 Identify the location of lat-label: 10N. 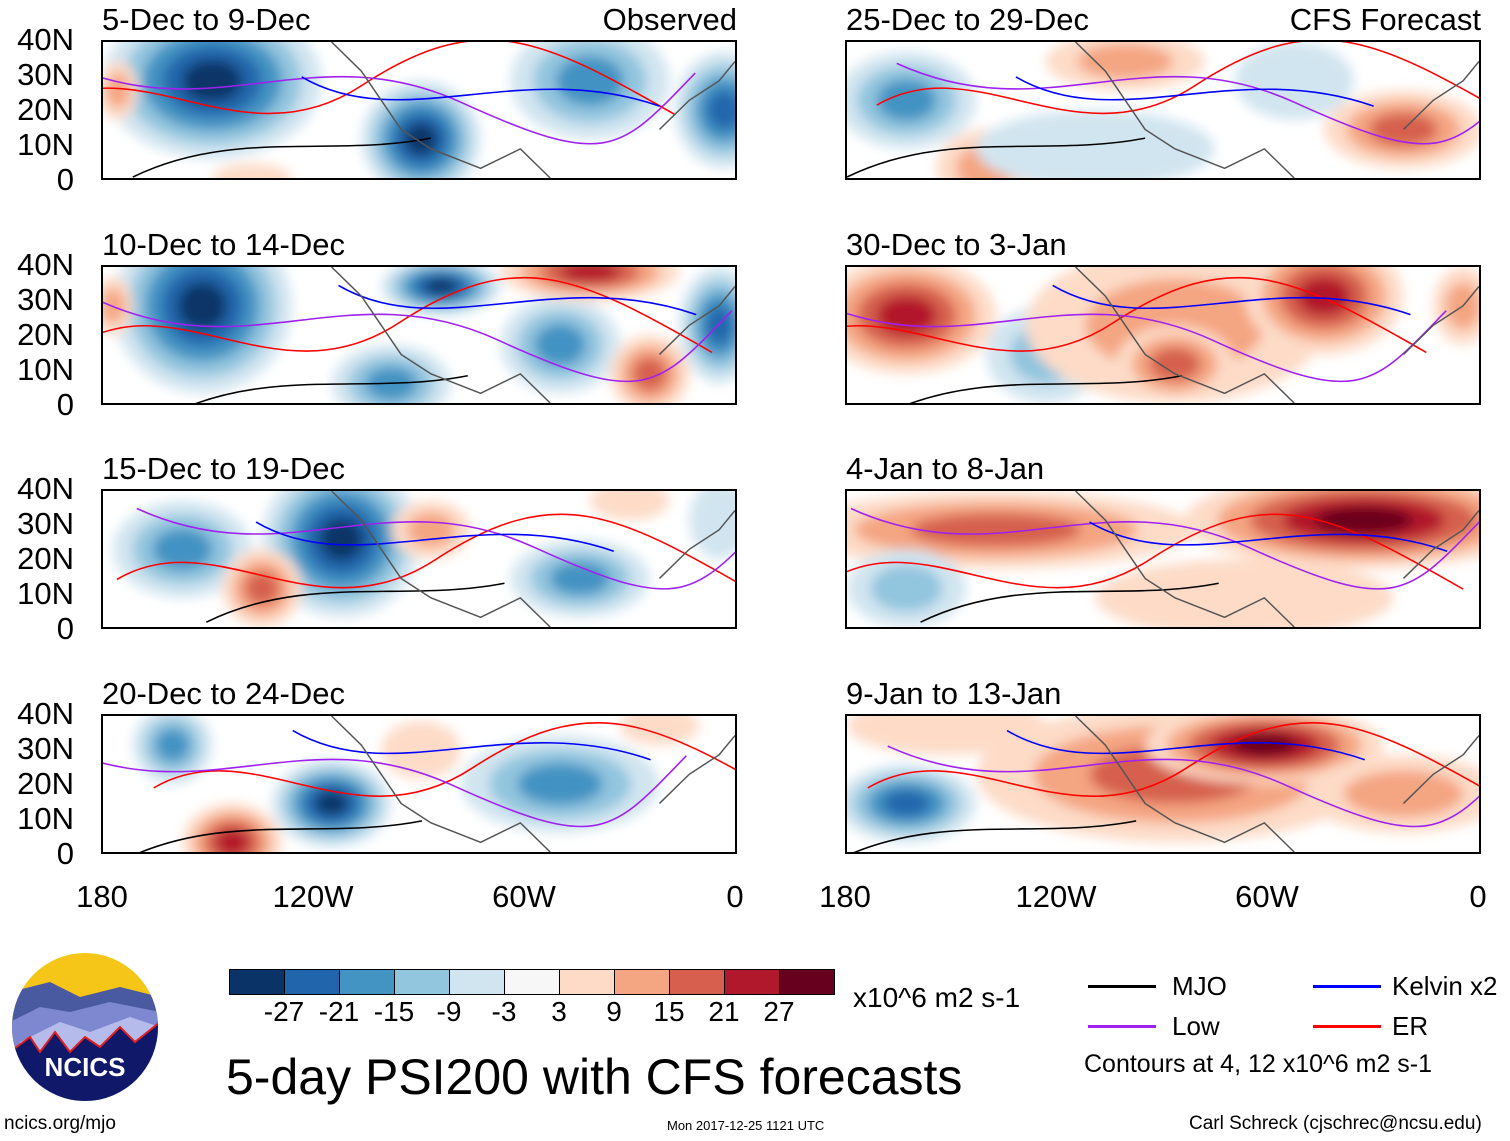
(45, 369).